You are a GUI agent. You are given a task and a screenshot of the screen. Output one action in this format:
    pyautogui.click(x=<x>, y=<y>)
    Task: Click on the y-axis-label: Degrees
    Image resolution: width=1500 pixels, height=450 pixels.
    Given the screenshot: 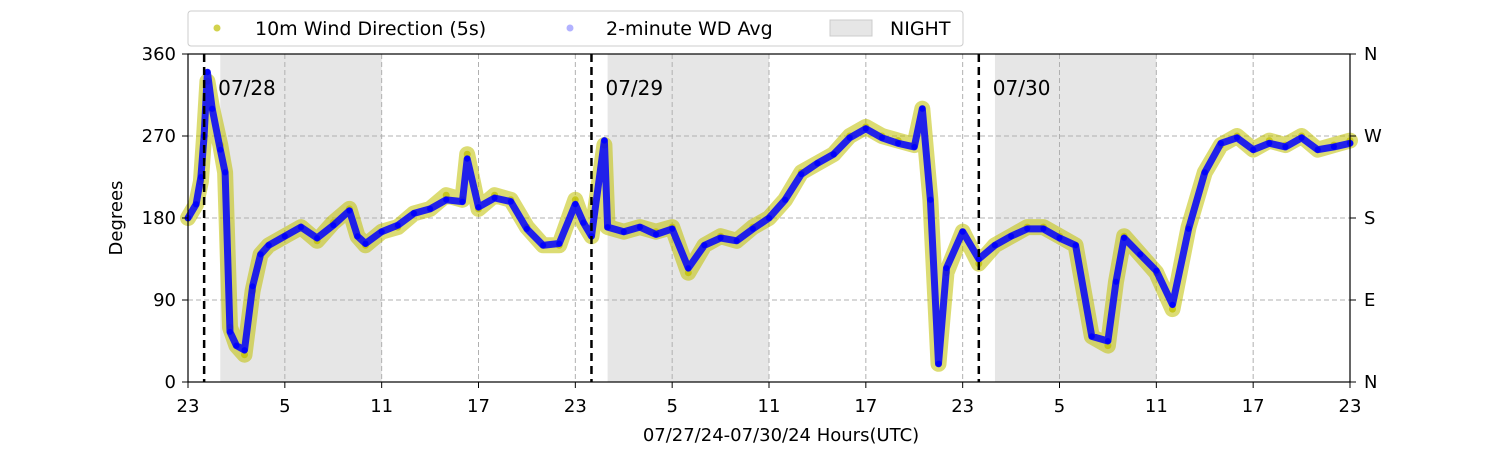 What is the action you would take?
    pyautogui.click(x=116, y=218)
    